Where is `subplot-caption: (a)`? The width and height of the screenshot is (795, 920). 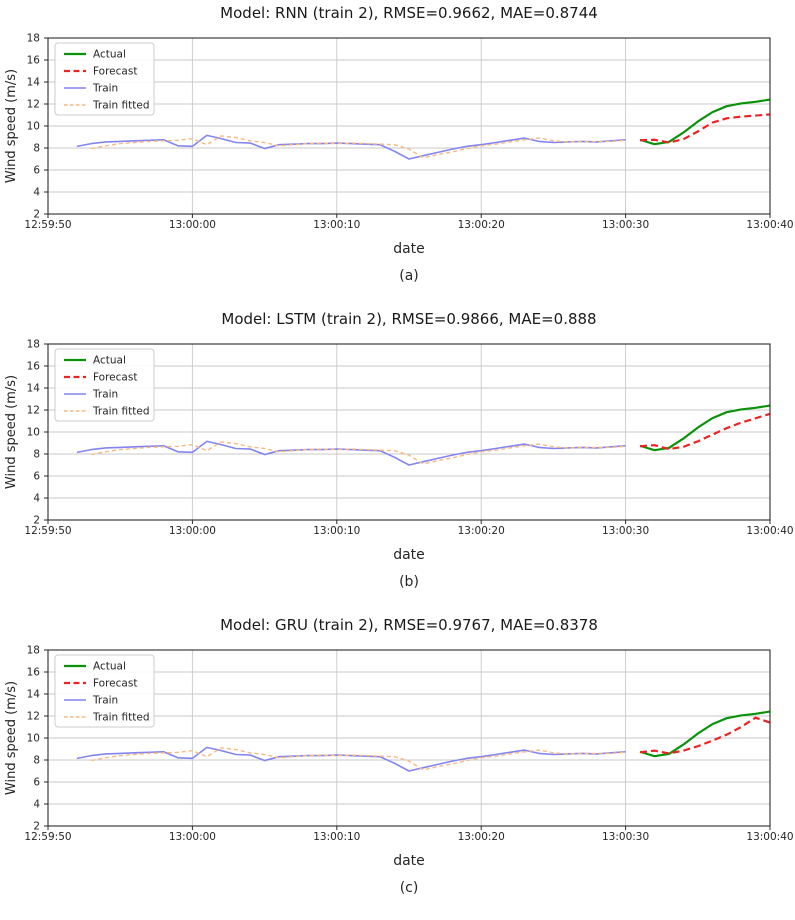
subplot-caption: (a) is located at coordinates (409, 276).